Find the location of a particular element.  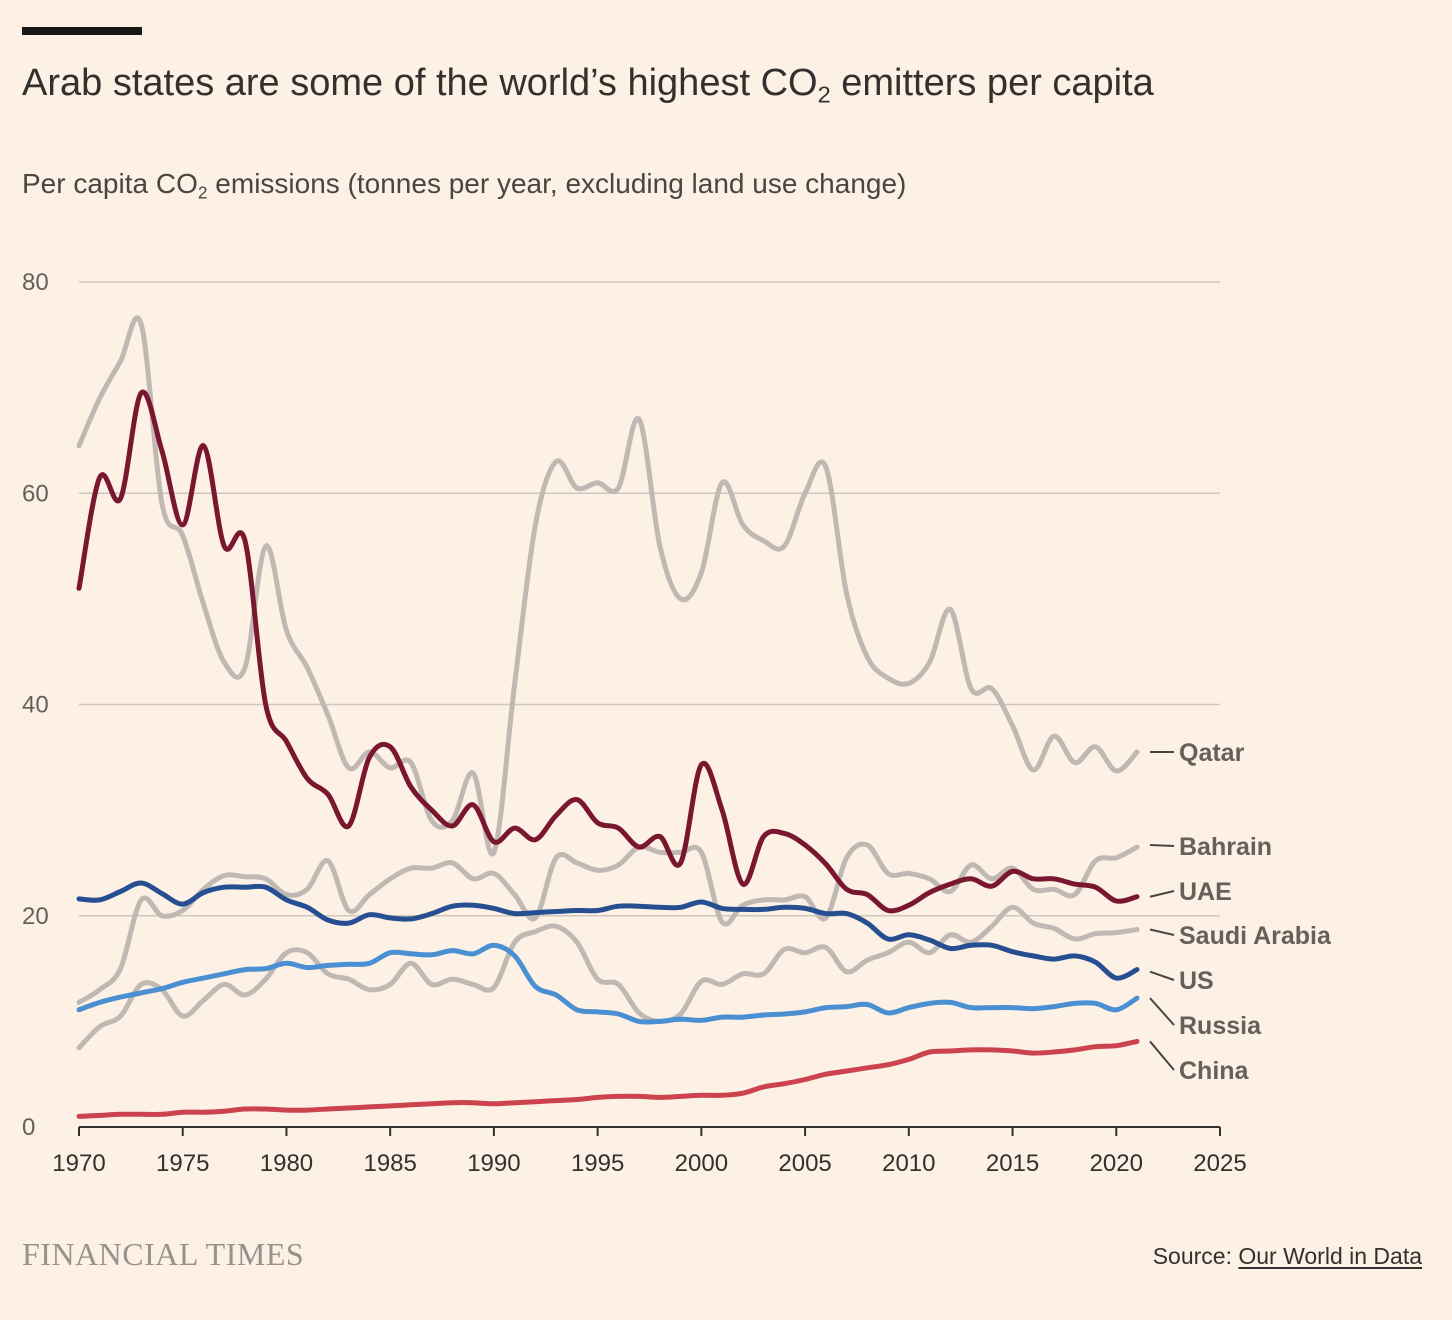

leader-bahrain is located at coordinates (1162, 845).